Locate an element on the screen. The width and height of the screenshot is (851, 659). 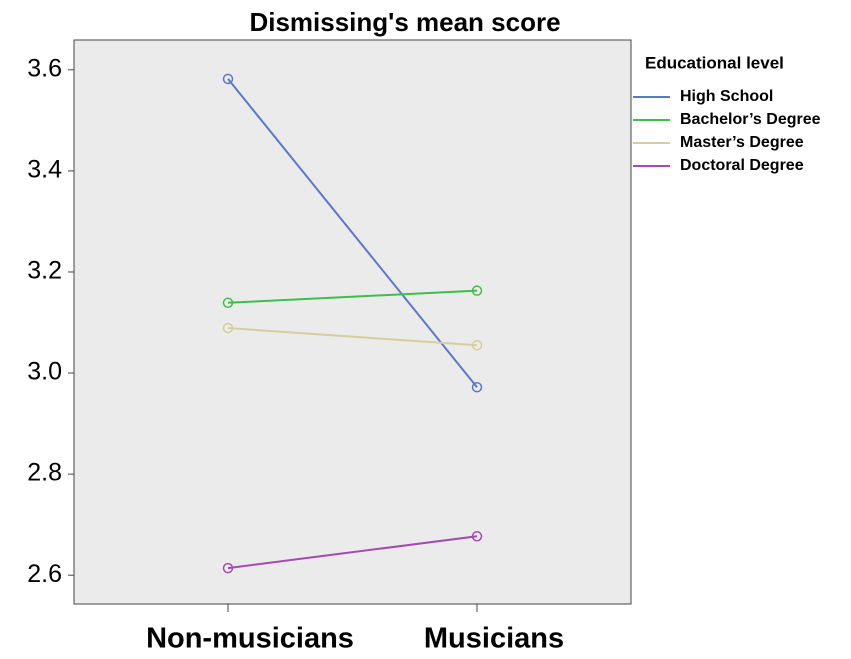
legend-label: Master’s Degree is located at coordinates (742, 142).